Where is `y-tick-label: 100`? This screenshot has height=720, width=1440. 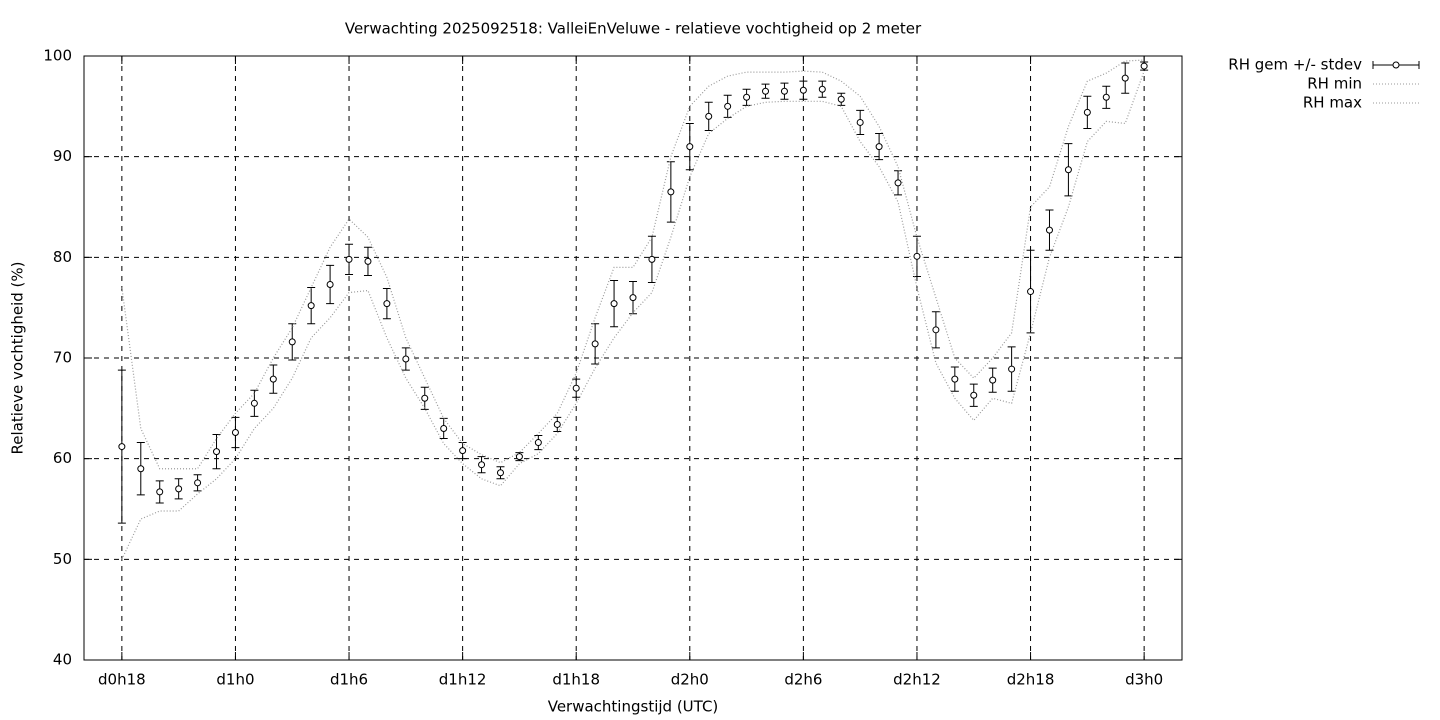 y-tick-label: 100 is located at coordinates (57, 56).